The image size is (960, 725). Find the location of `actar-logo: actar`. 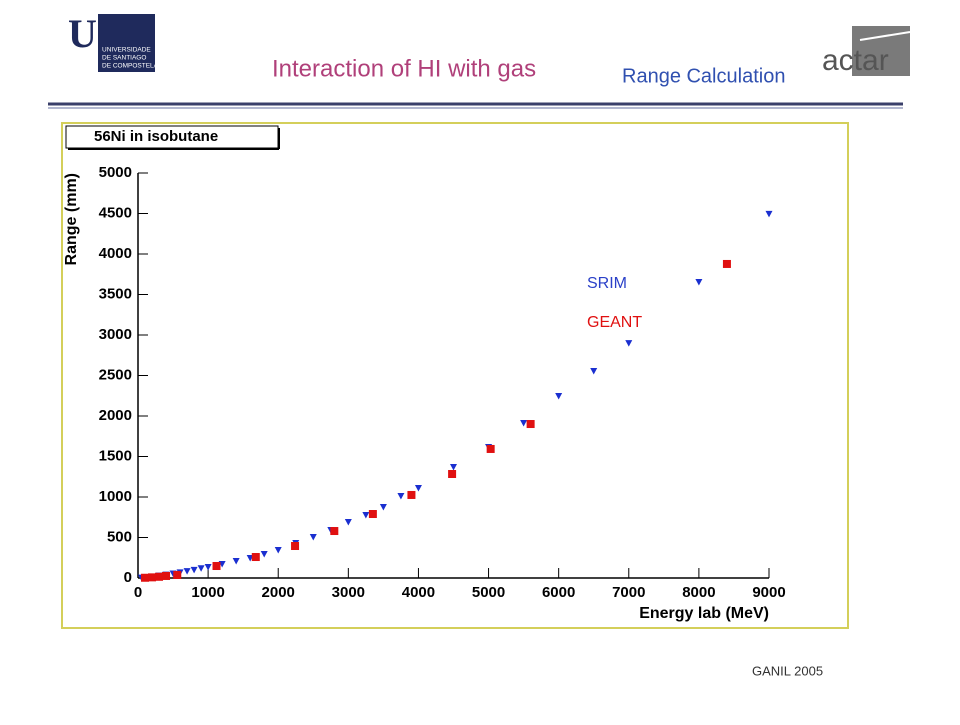

actar-logo: actar is located at coordinates (866, 51).